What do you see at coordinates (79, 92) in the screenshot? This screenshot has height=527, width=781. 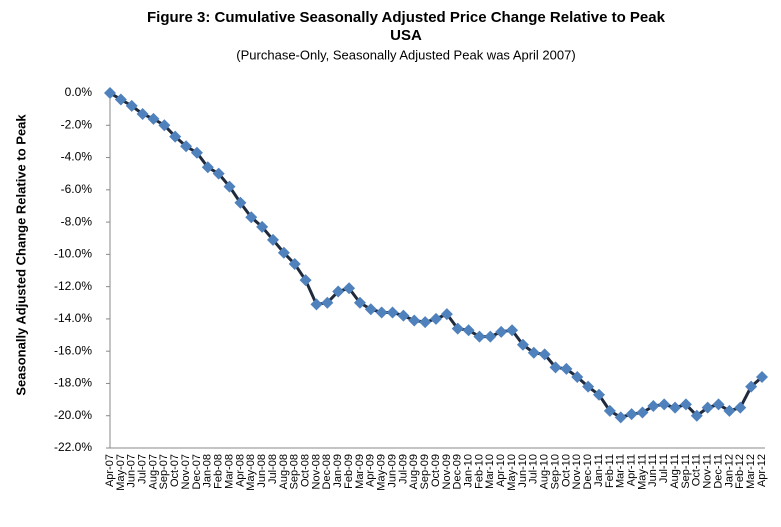 I see `y-tick-label: 0.0%` at bounding box center [79, 92].